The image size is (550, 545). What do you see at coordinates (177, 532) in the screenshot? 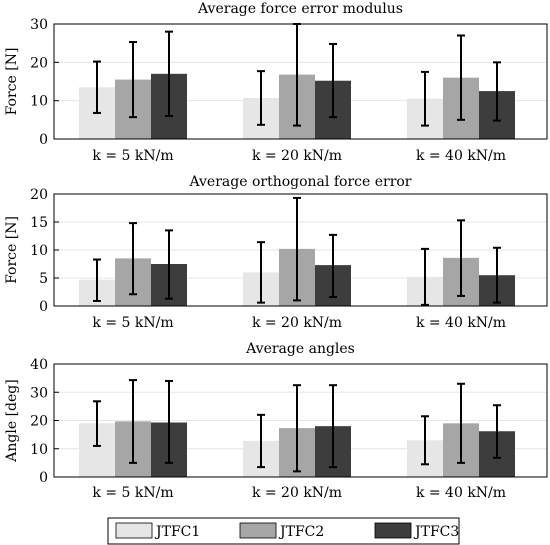
I see `legend-label-jtfc1: JTFC1` at bounding box center [177, 532].